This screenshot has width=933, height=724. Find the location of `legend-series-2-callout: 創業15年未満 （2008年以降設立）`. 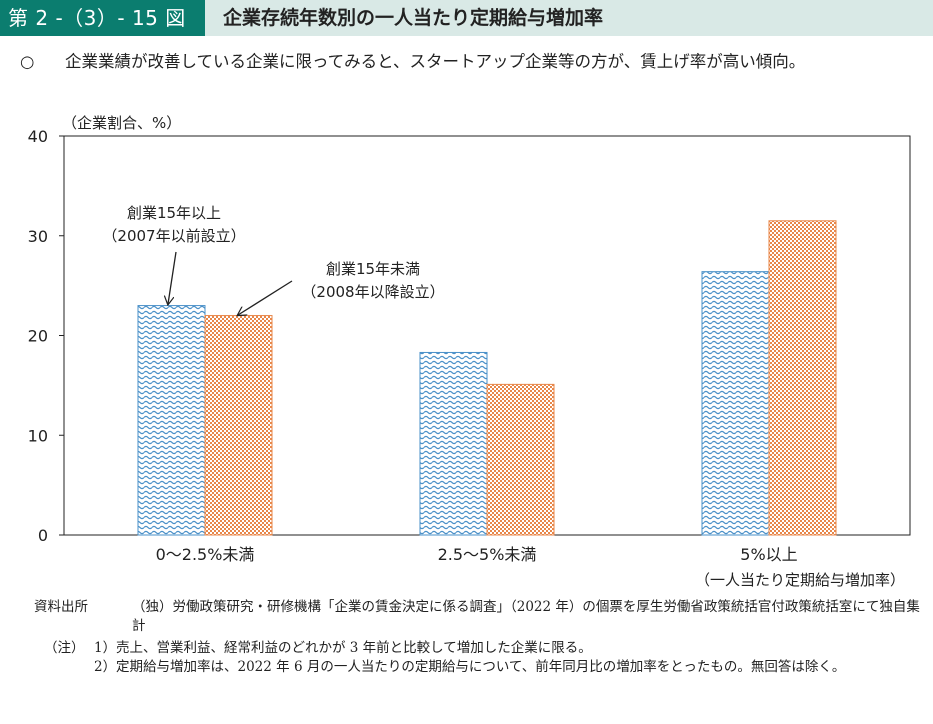

legend-series-2-callout: 創業15年未満 （2008年以降設立） is located at coordinates (341, 287).